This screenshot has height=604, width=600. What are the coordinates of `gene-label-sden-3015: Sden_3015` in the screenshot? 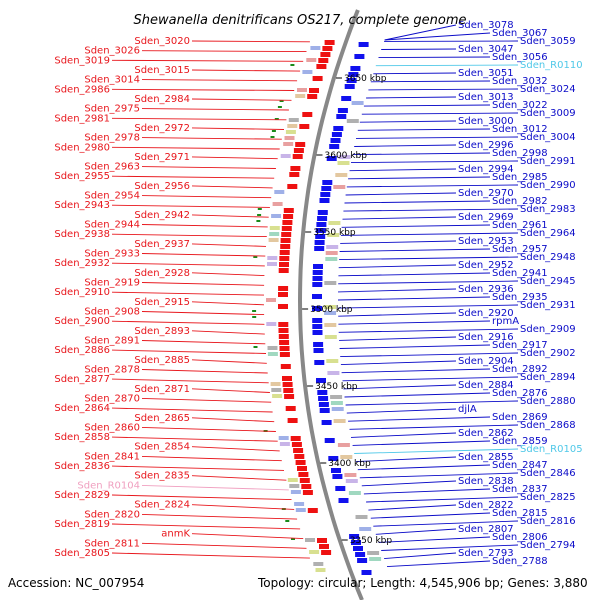 It's located at (162, 70).